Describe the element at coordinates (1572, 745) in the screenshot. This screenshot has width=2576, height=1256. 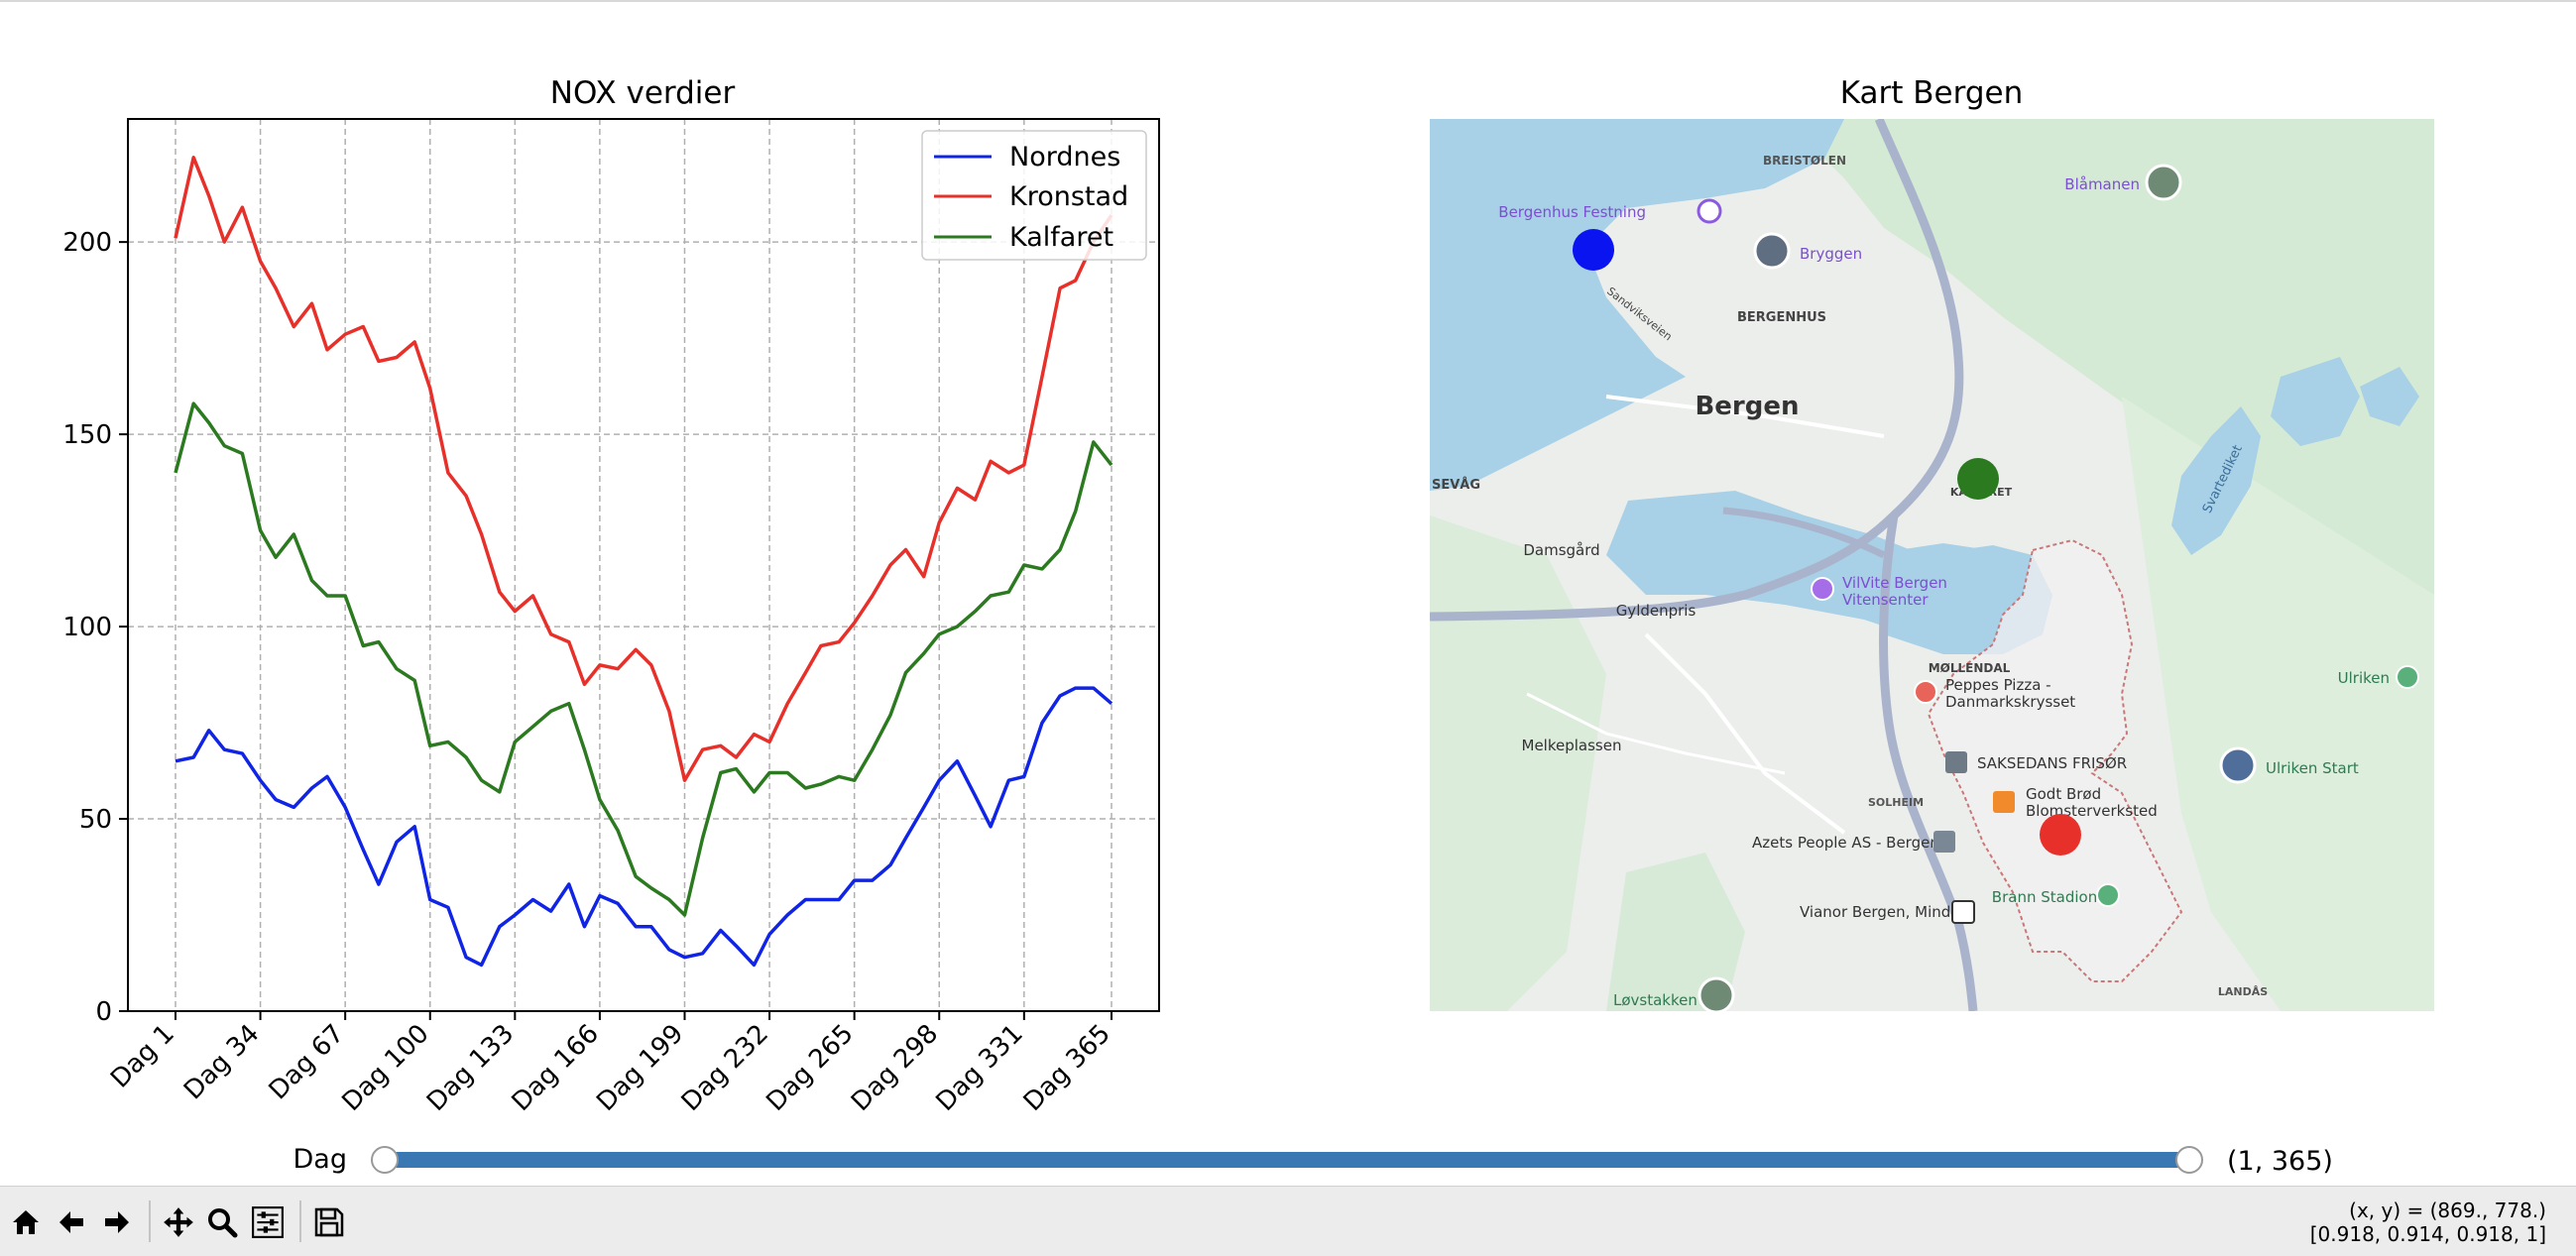
I see `map-label: Melkeplassen` at that location.